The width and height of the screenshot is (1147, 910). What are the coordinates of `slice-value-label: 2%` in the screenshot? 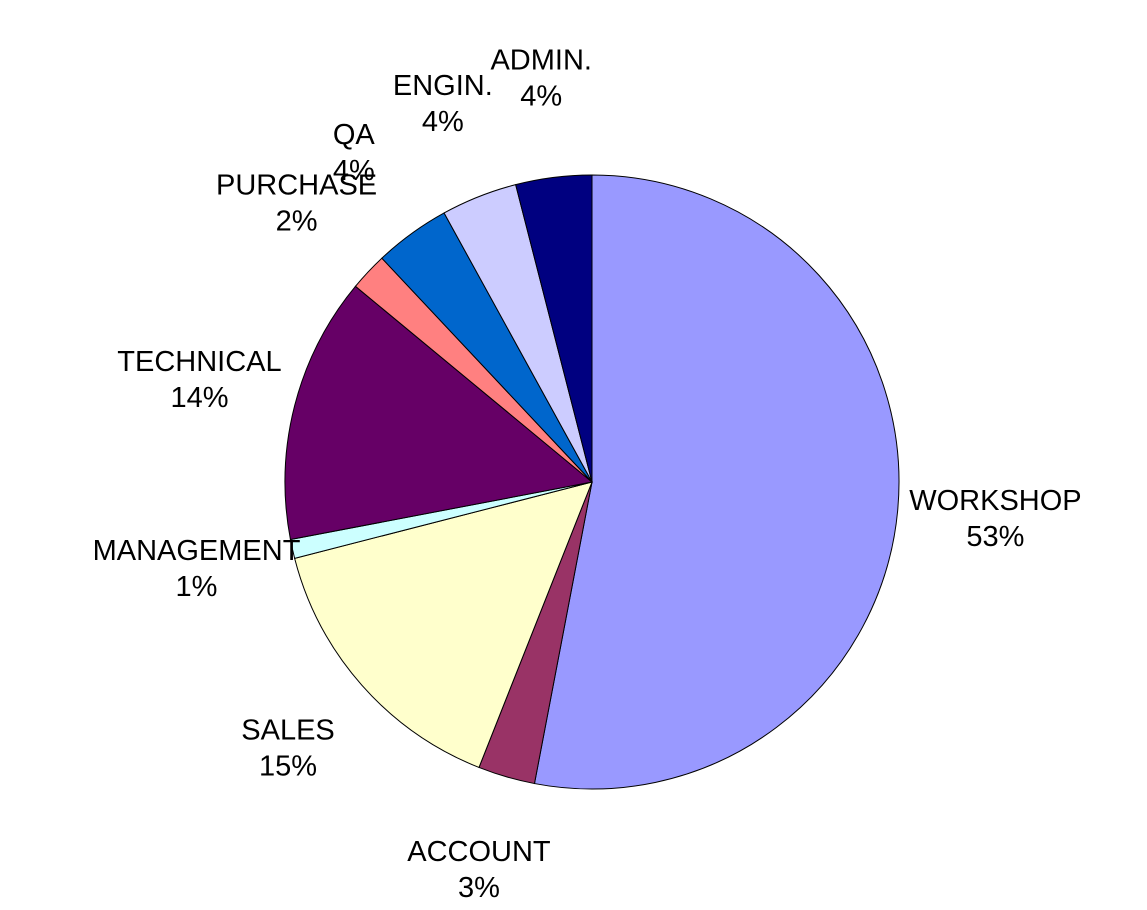 It's located at (297, 221).